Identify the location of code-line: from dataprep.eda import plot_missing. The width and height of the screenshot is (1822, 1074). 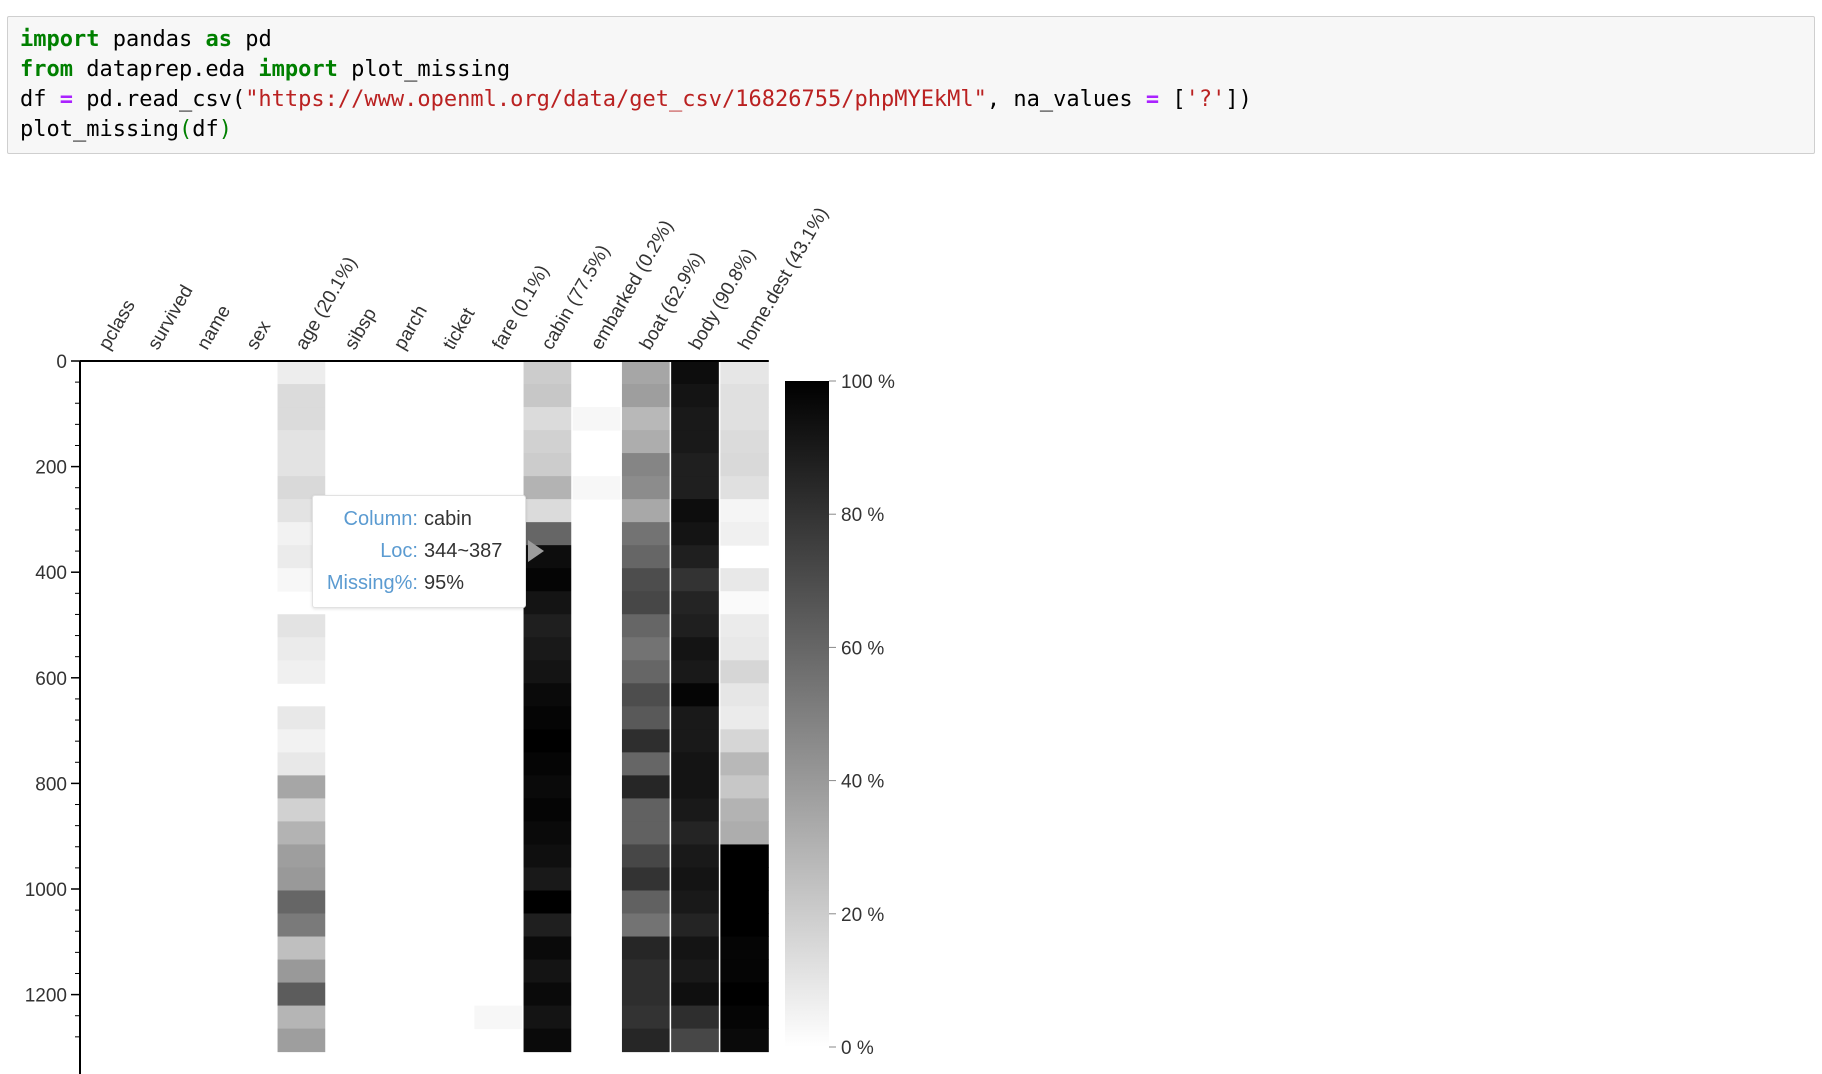
(911, 70).